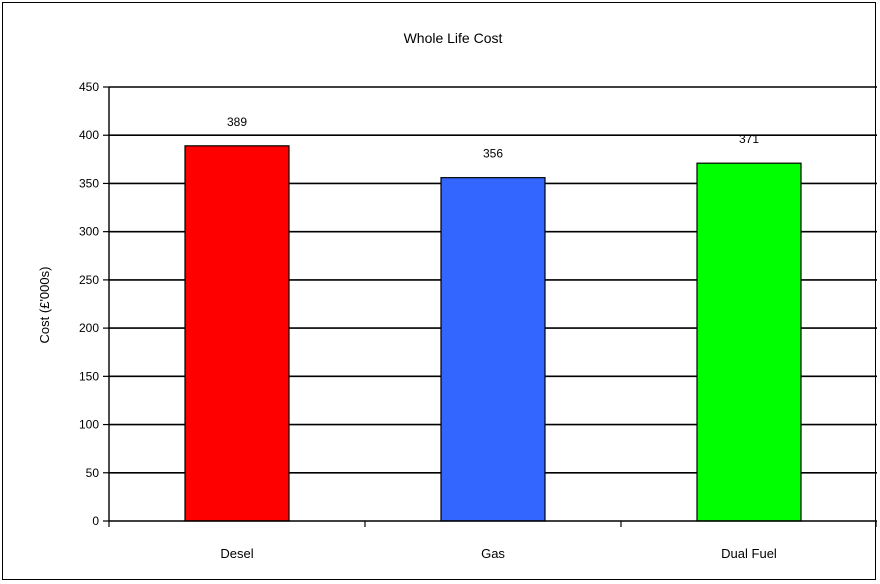 The image size is (880, 584). What do you see at coordinates (93, 473) in the screenshot?
I see `y-tick-label: 50` at bounding box center [93, 473].